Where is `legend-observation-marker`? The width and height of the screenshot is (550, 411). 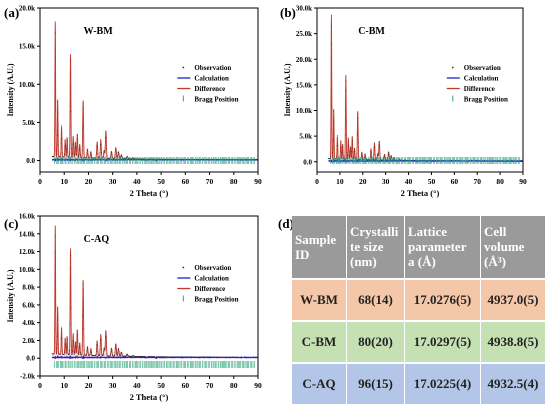
legend-observation-marker is located at coordinates (452, 67).